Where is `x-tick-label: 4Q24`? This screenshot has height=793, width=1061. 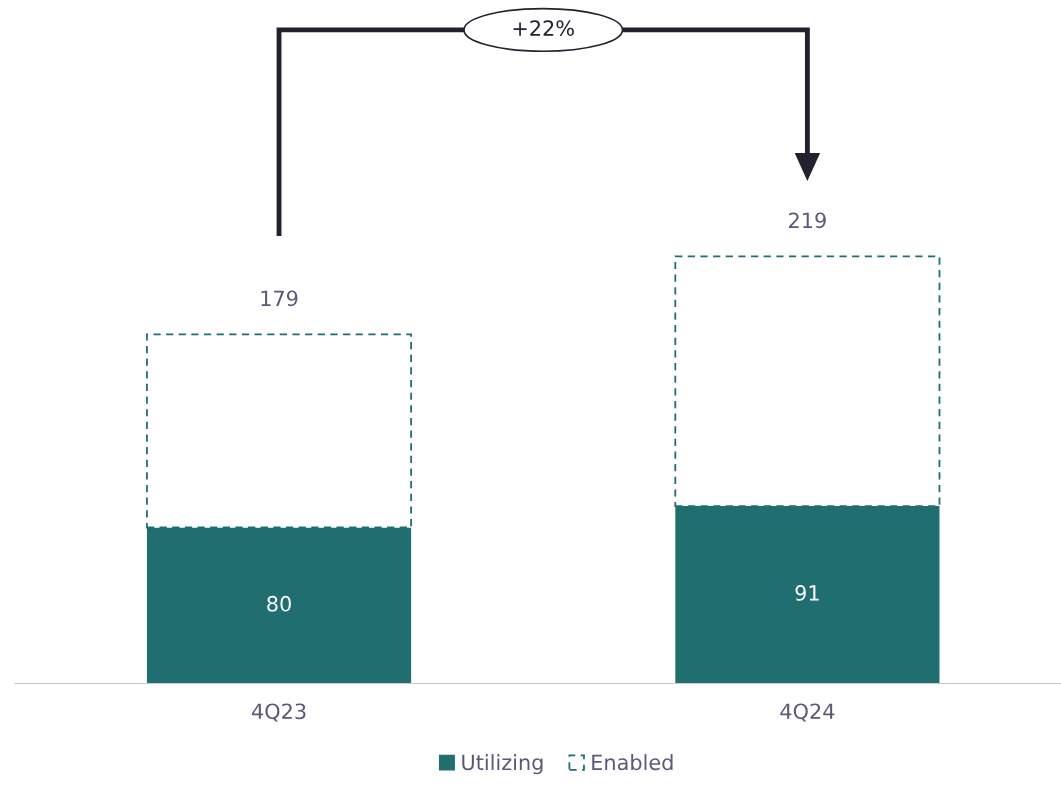
x-tick-label: 4Q24 is located at coordinates (807, 712).